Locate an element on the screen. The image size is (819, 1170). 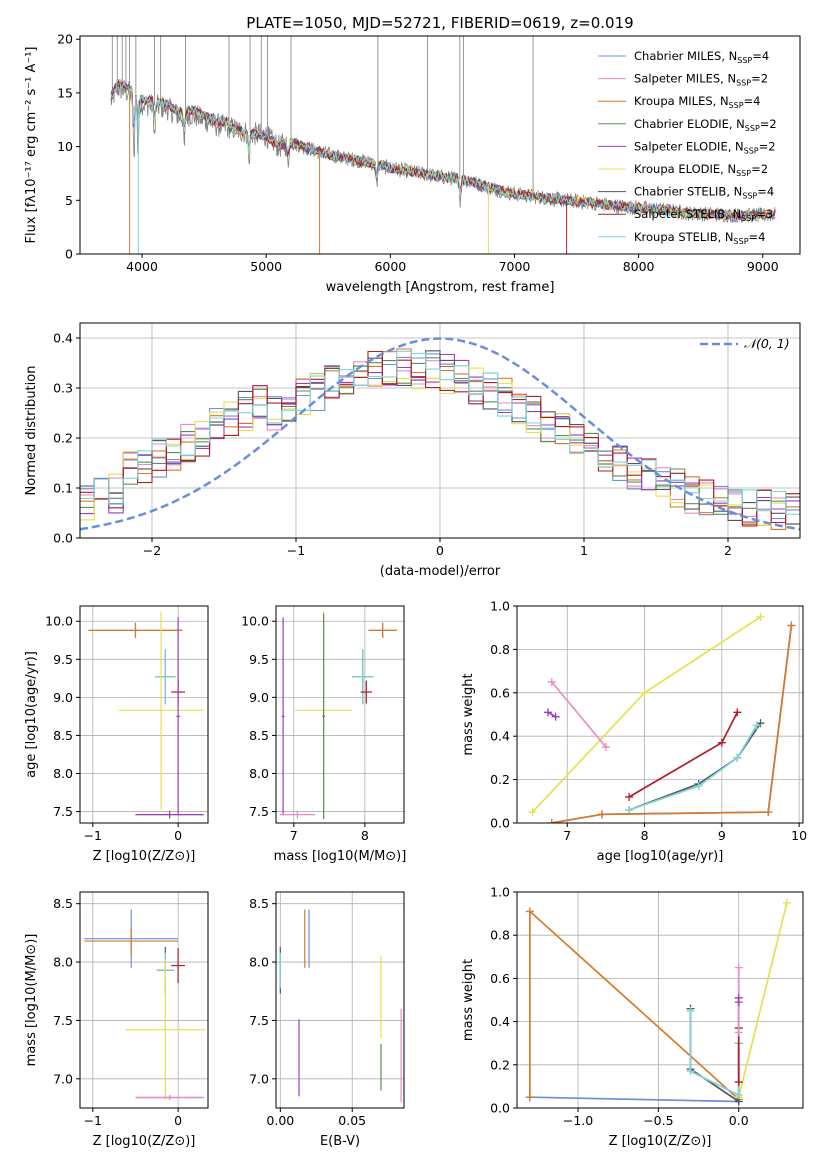
axes-frame: 0.00 0.05 7.0 7.5 8.0 8.5 E(B-V) is located at coordinates (327, 1020).